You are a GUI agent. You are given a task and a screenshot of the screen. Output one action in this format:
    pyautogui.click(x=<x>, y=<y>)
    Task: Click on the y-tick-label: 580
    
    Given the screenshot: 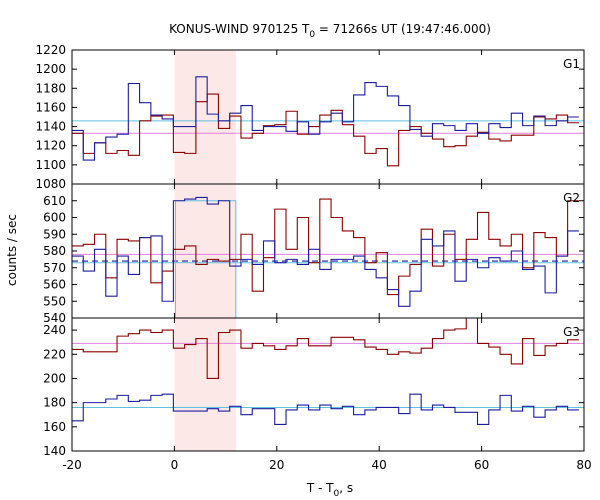 What is the action you would take?
    pyautogui.click(x=54, y=251)
    